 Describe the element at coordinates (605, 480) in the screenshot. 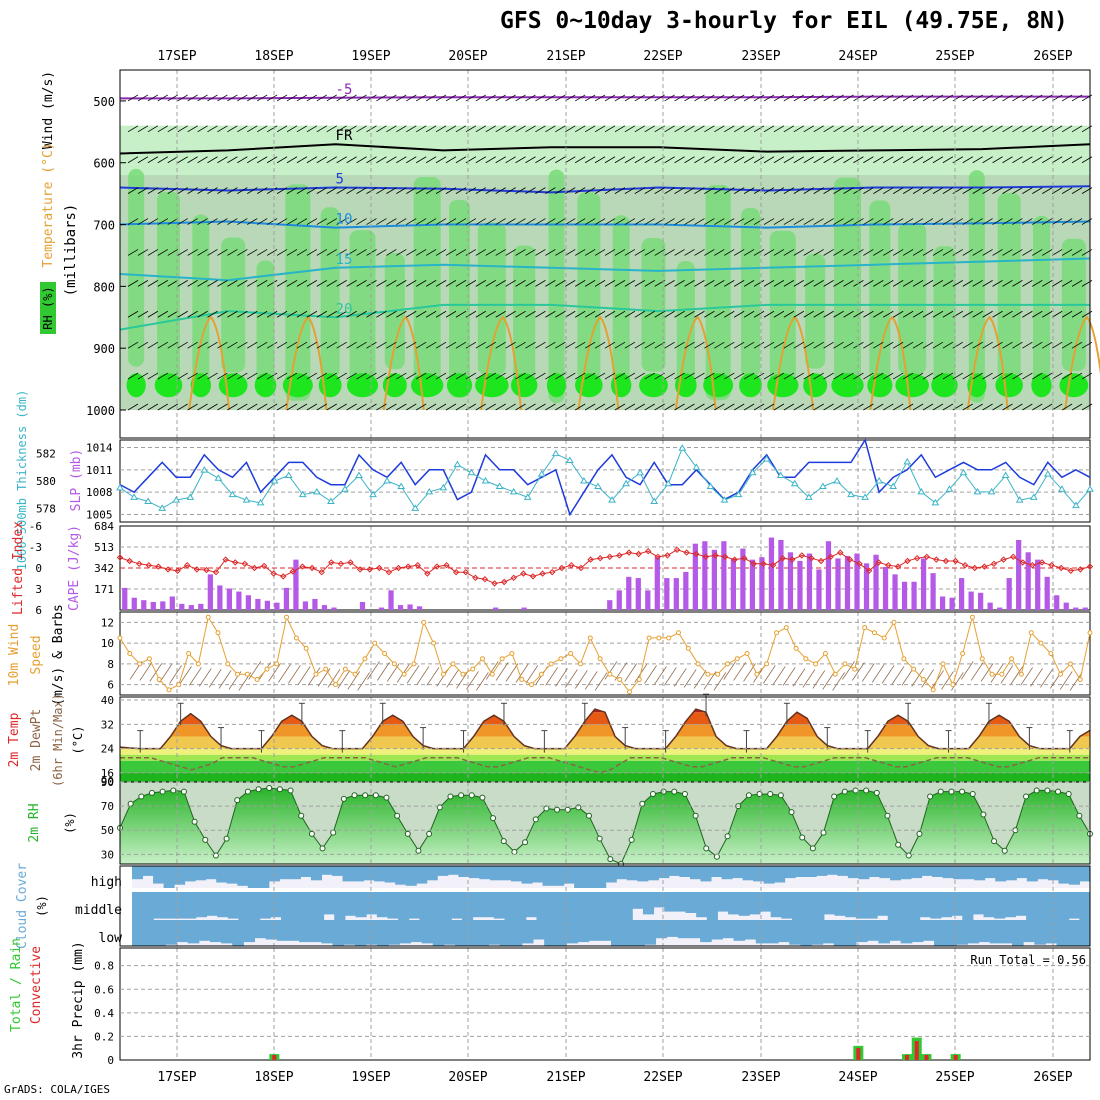

I see `panel-slp-thickness` at that location.